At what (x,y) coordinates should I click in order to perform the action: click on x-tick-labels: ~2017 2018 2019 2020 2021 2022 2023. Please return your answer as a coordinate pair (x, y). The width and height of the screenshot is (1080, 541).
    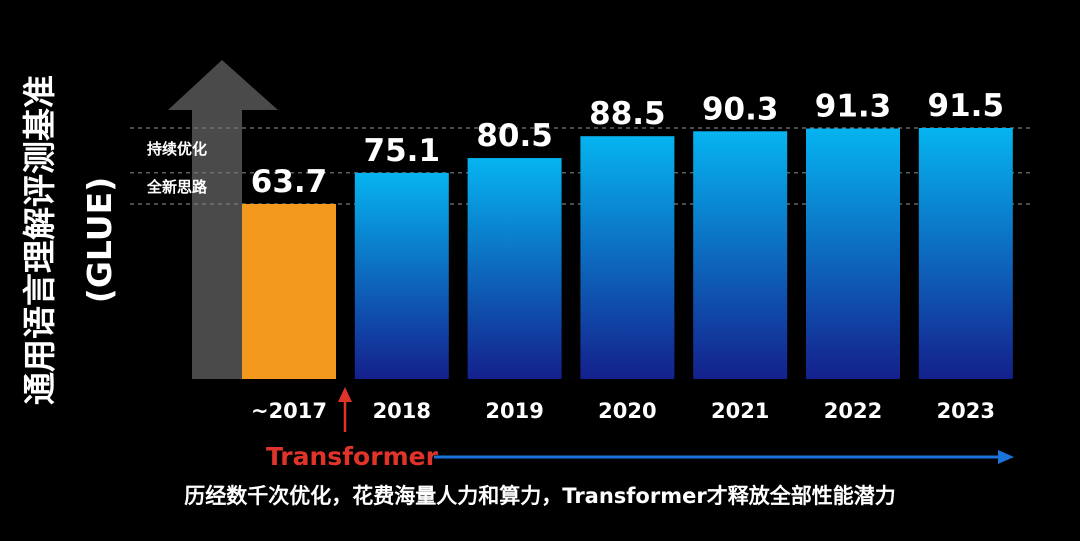
    Looking at the image, I should click on (623, 411).